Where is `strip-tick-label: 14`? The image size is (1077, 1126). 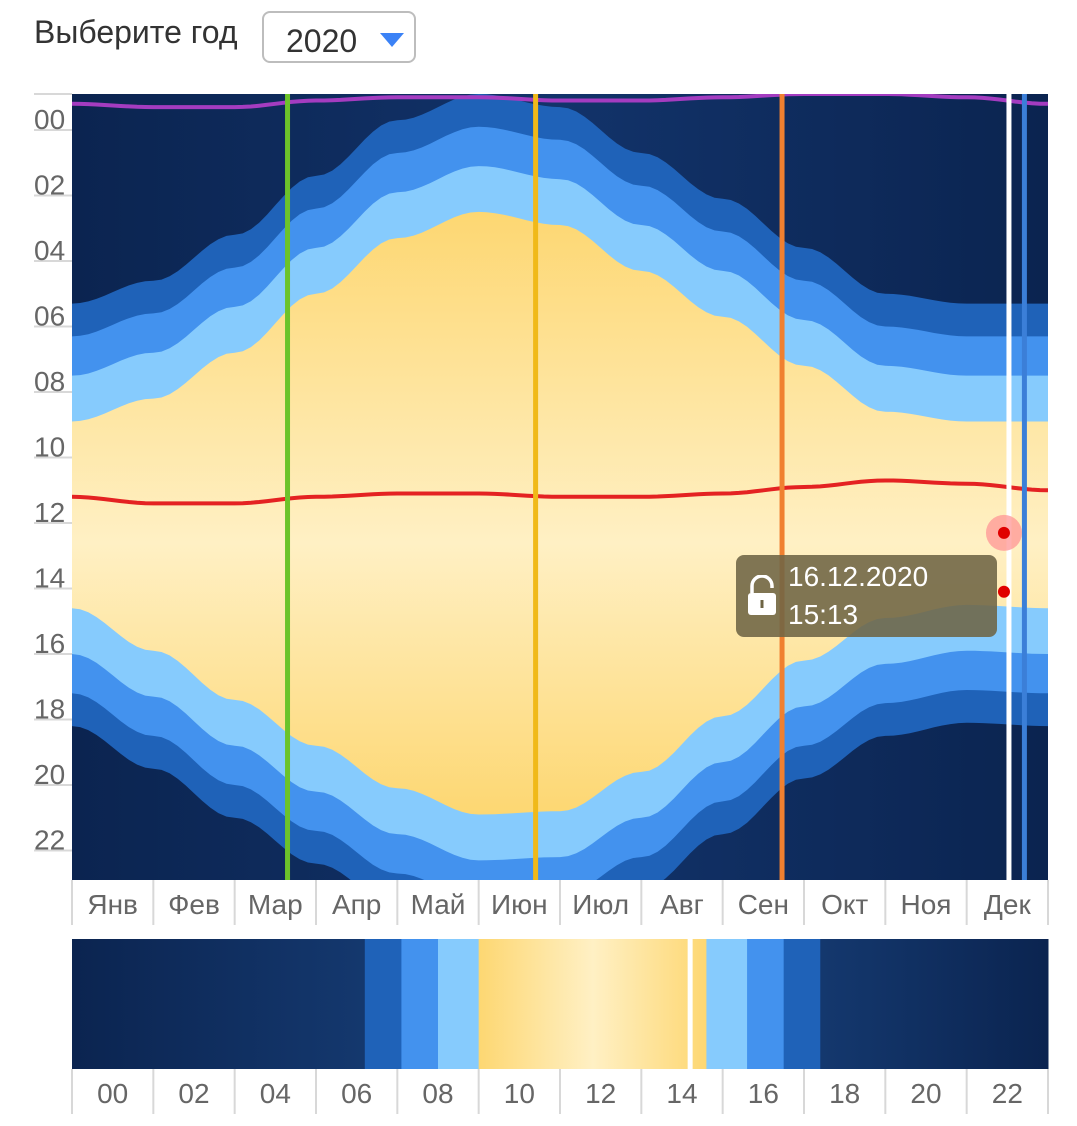 strip-tick-label: 14 is located at coordinates (681, 1093).